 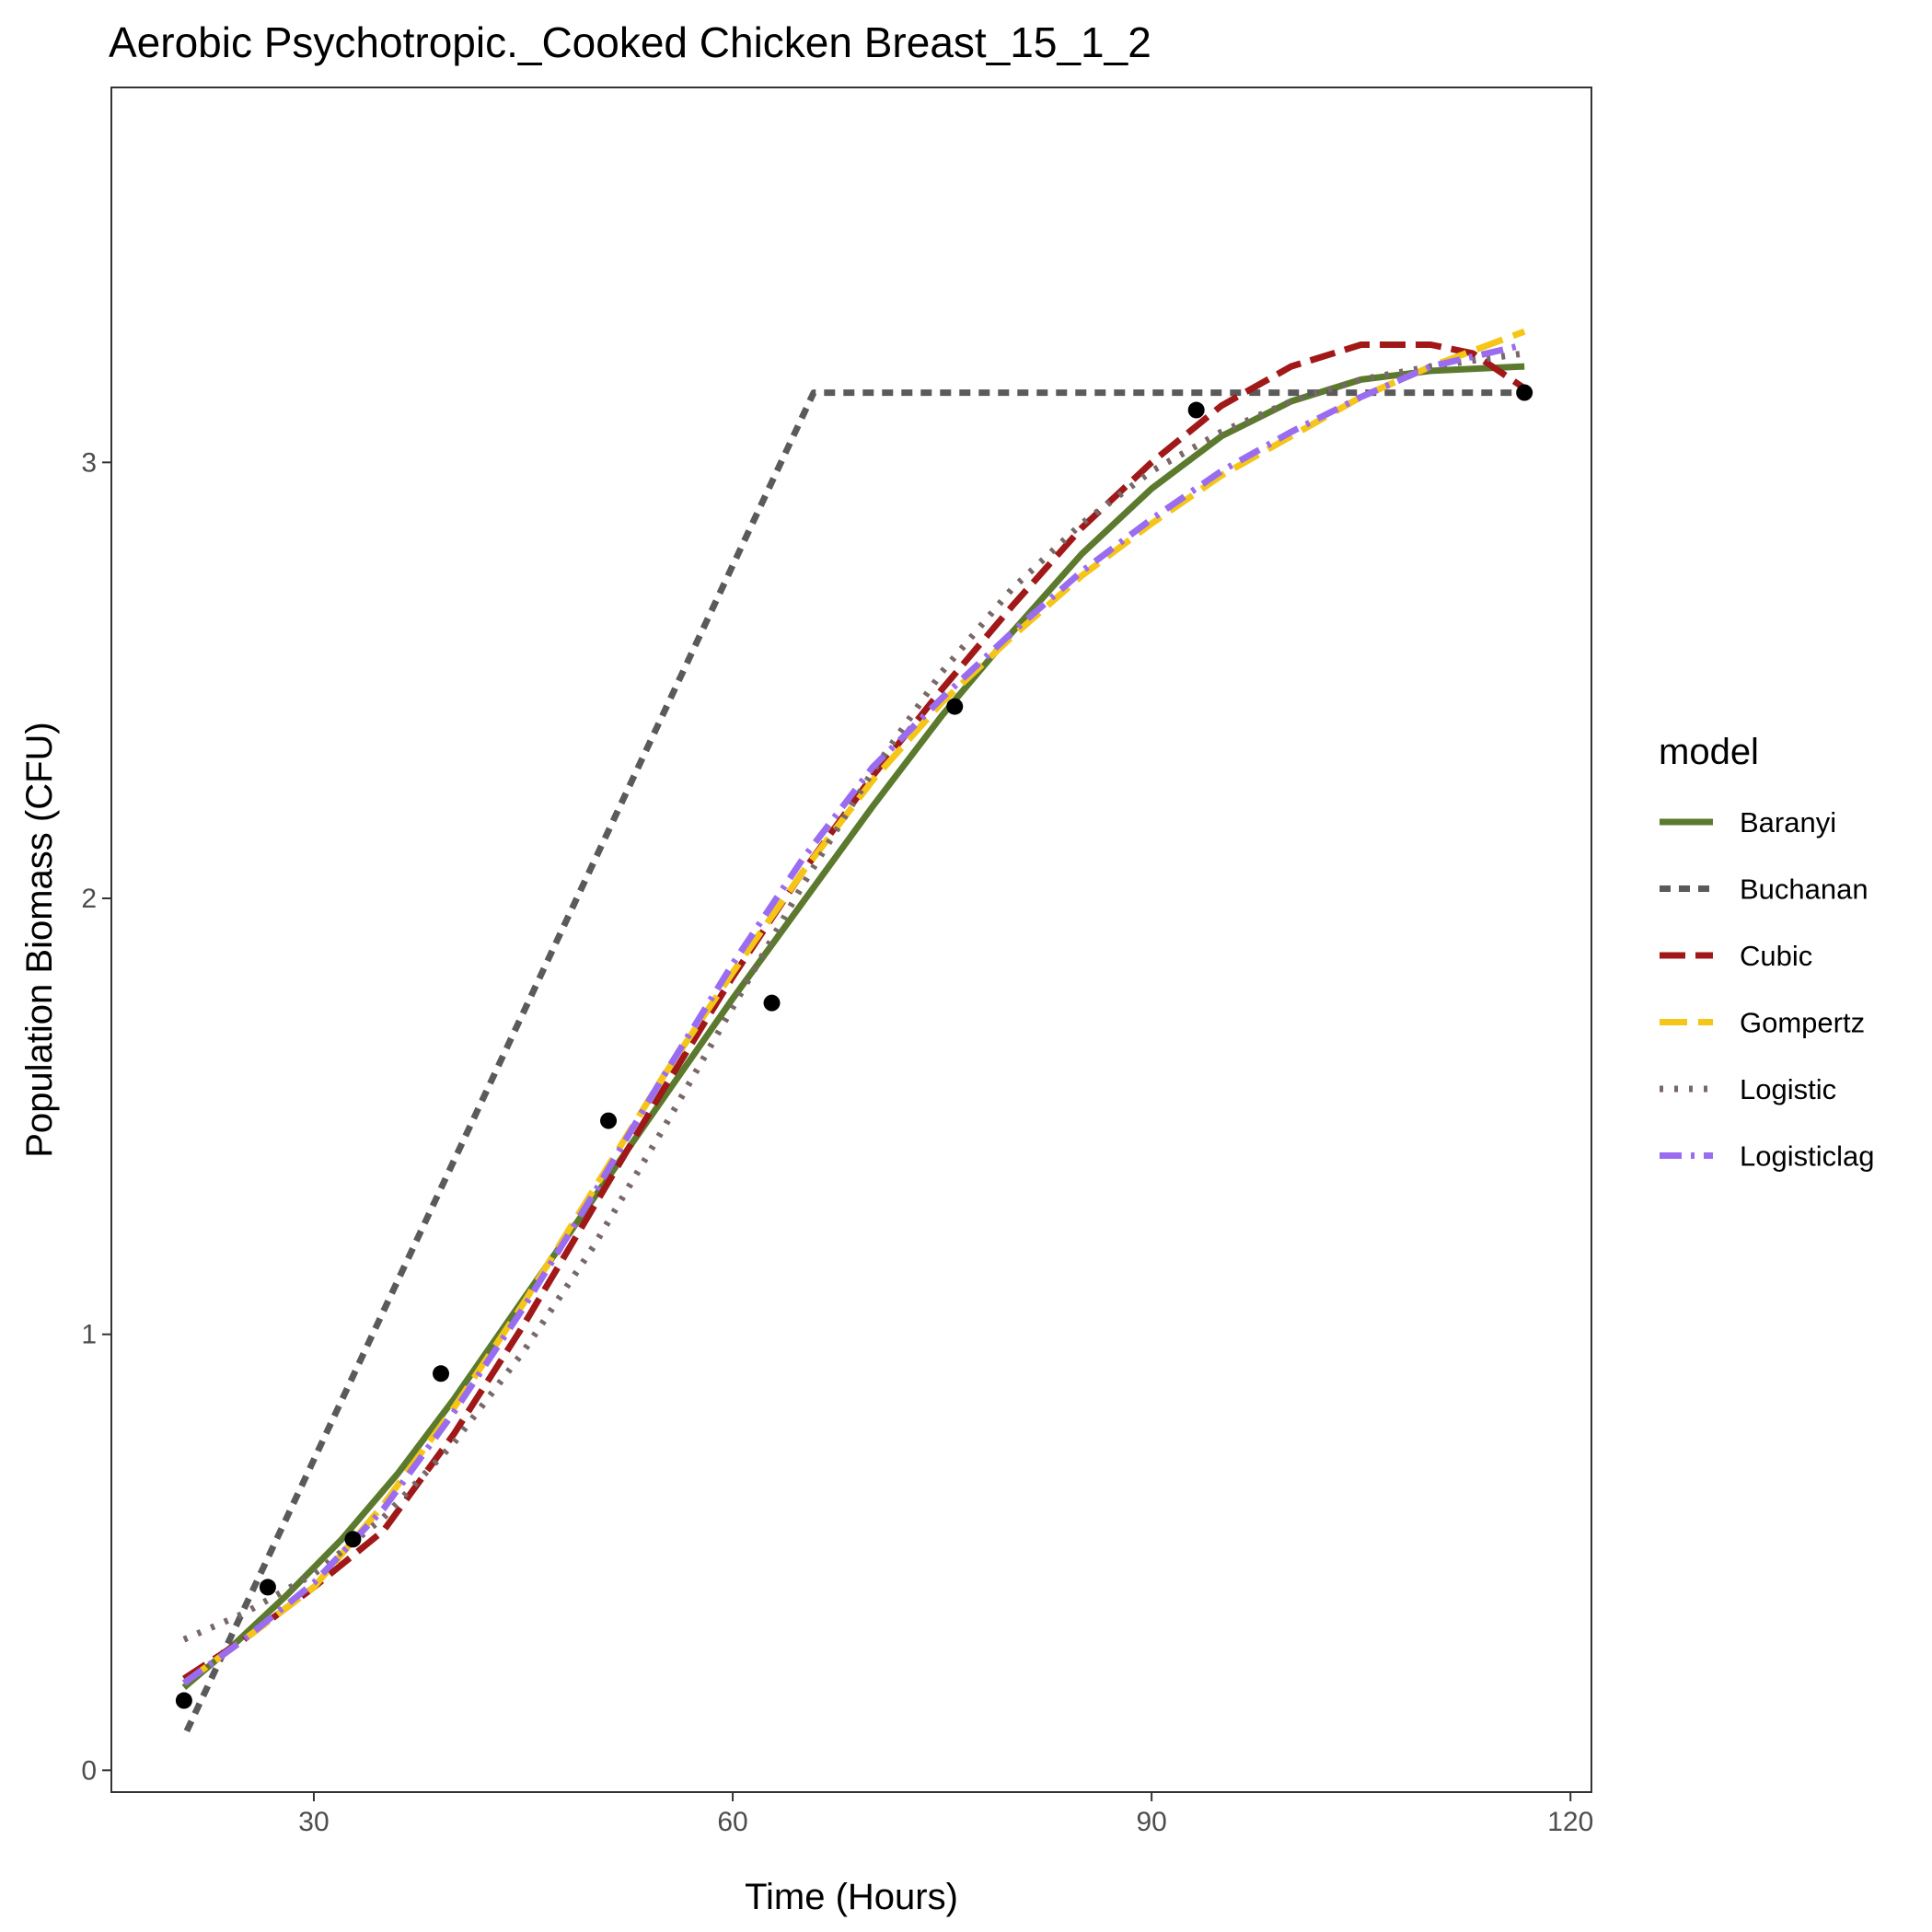 I want to click on y-axis-title: Population Biomass (CFU), so click(x=40, y=940).